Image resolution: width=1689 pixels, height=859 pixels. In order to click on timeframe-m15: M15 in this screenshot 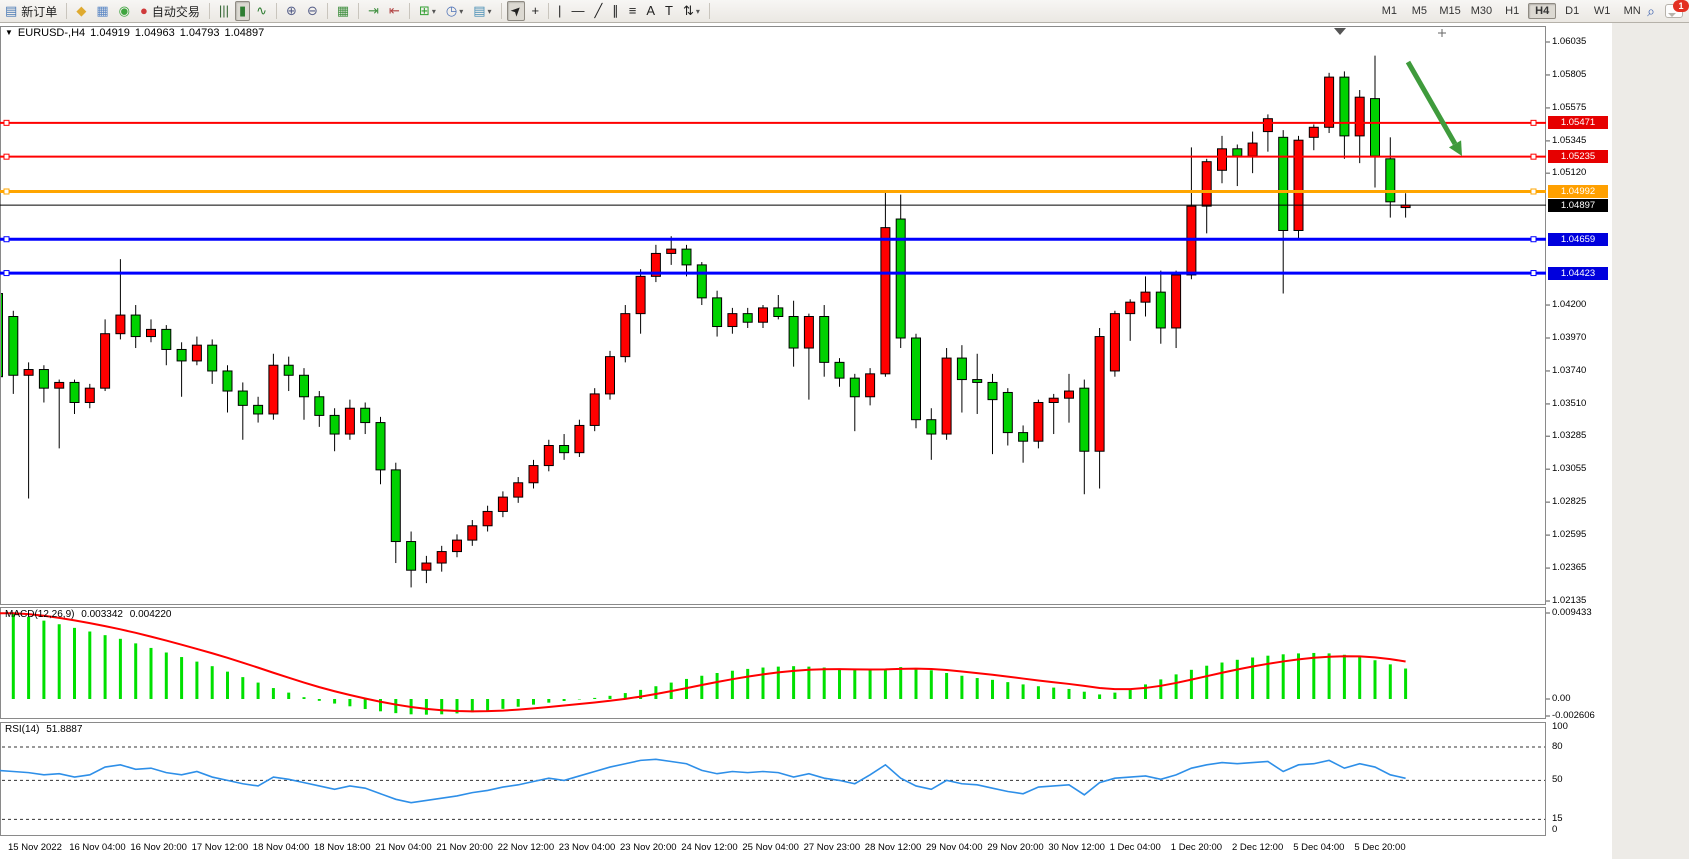, I will do `click(1450, 11)`.